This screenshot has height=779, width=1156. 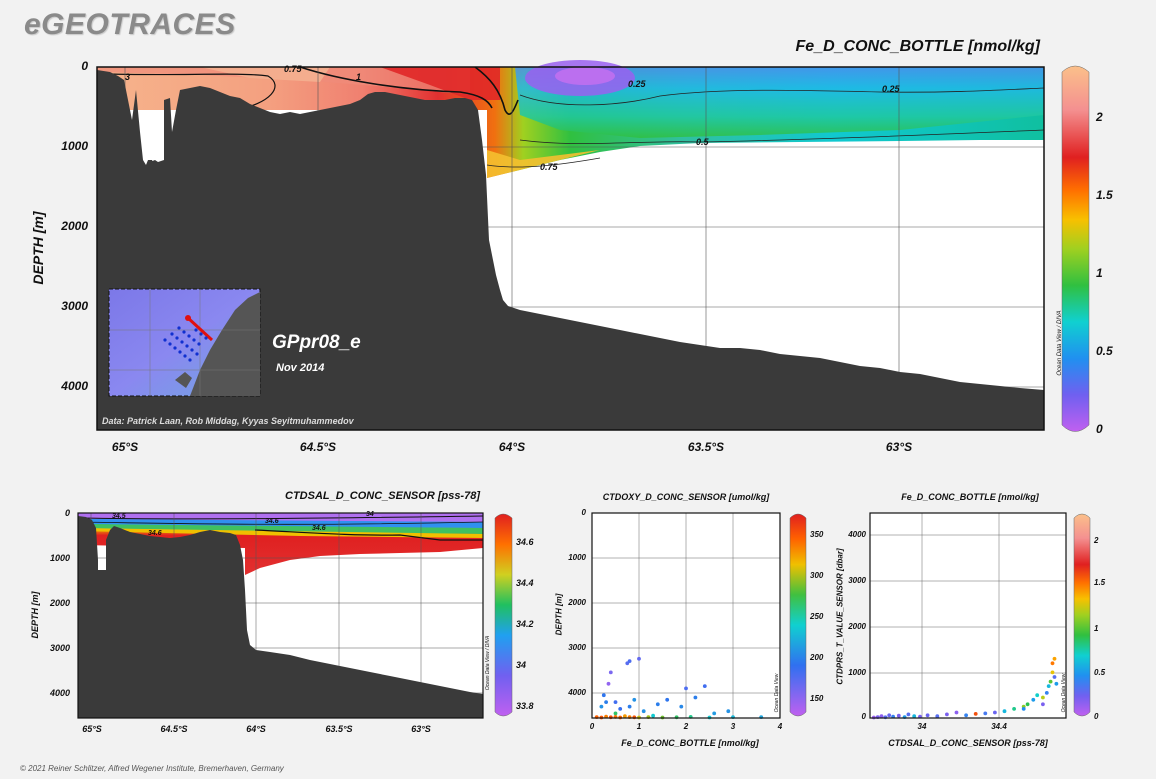 I want to click on section-date: Nov 2014, so click(x=300, y=368).